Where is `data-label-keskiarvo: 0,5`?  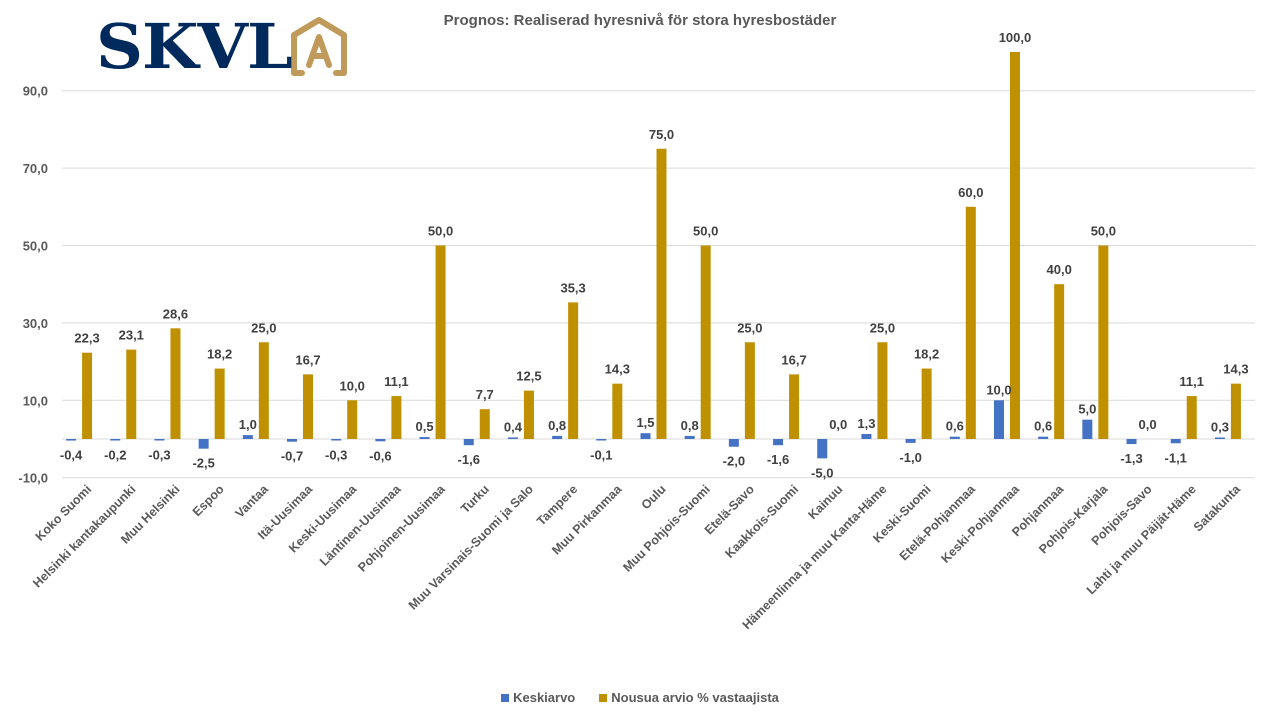
data-label-keskiarvo: 0,5 is located at coordinates (425, 426).